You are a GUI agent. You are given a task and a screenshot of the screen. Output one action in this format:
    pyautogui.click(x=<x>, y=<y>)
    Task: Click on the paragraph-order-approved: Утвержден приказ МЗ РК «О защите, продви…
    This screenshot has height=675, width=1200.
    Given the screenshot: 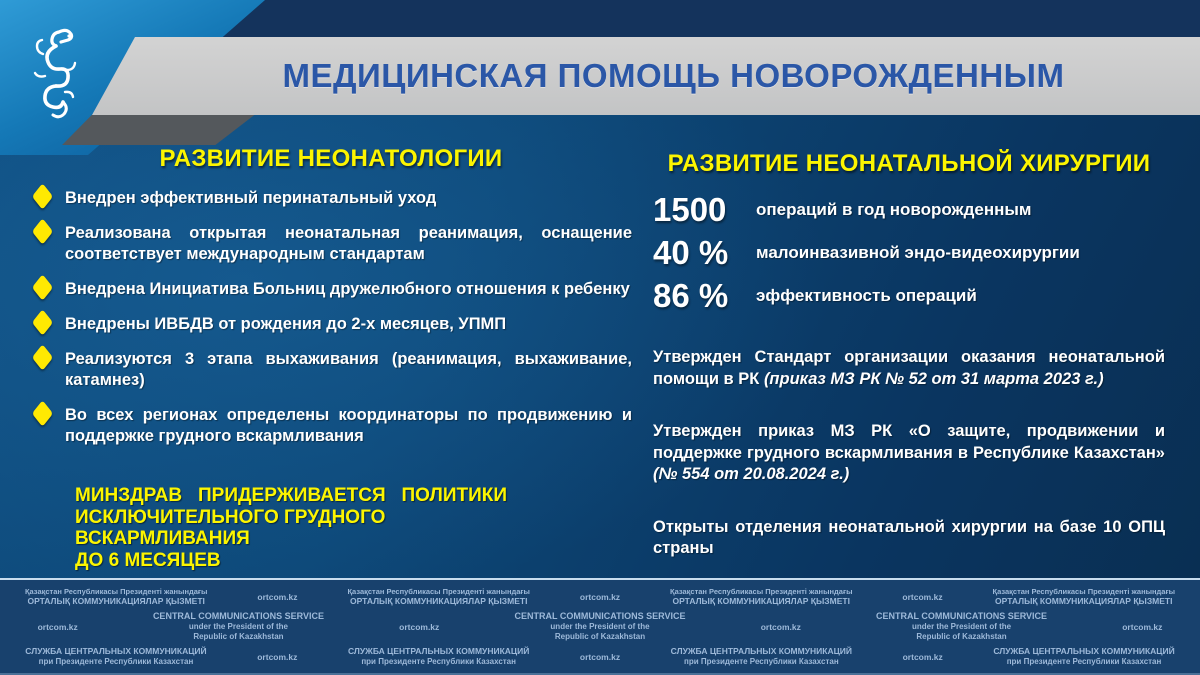 What is the action you would take?
    pyautogui.click(x=909, y=453)
    